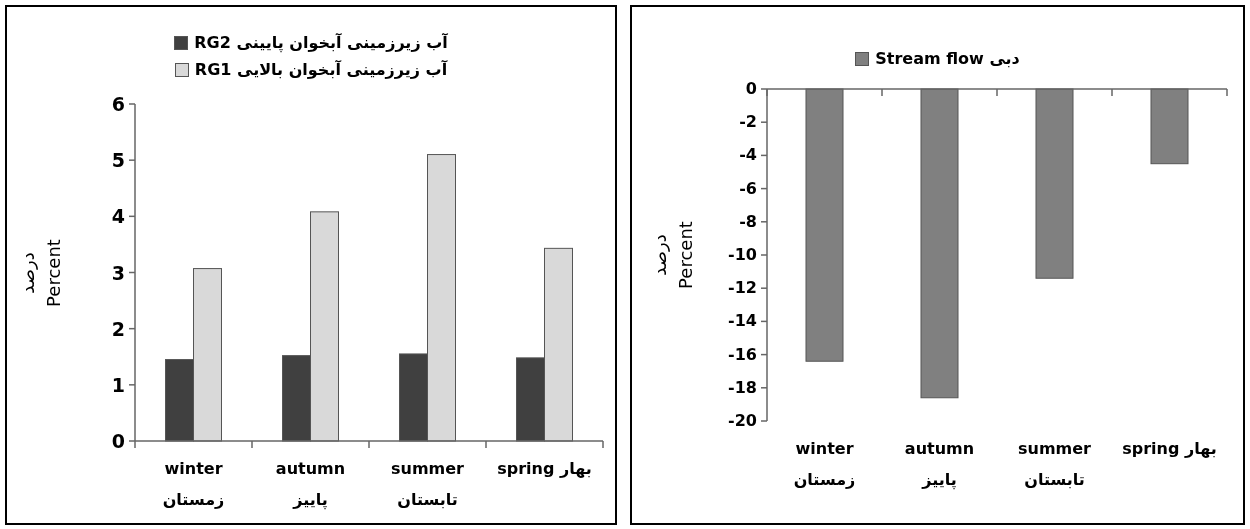 The image size is (1250, 529). Describe the element at coordinates (117, 160) in the screenshot. I see `y-tick-label: 5` at that location.